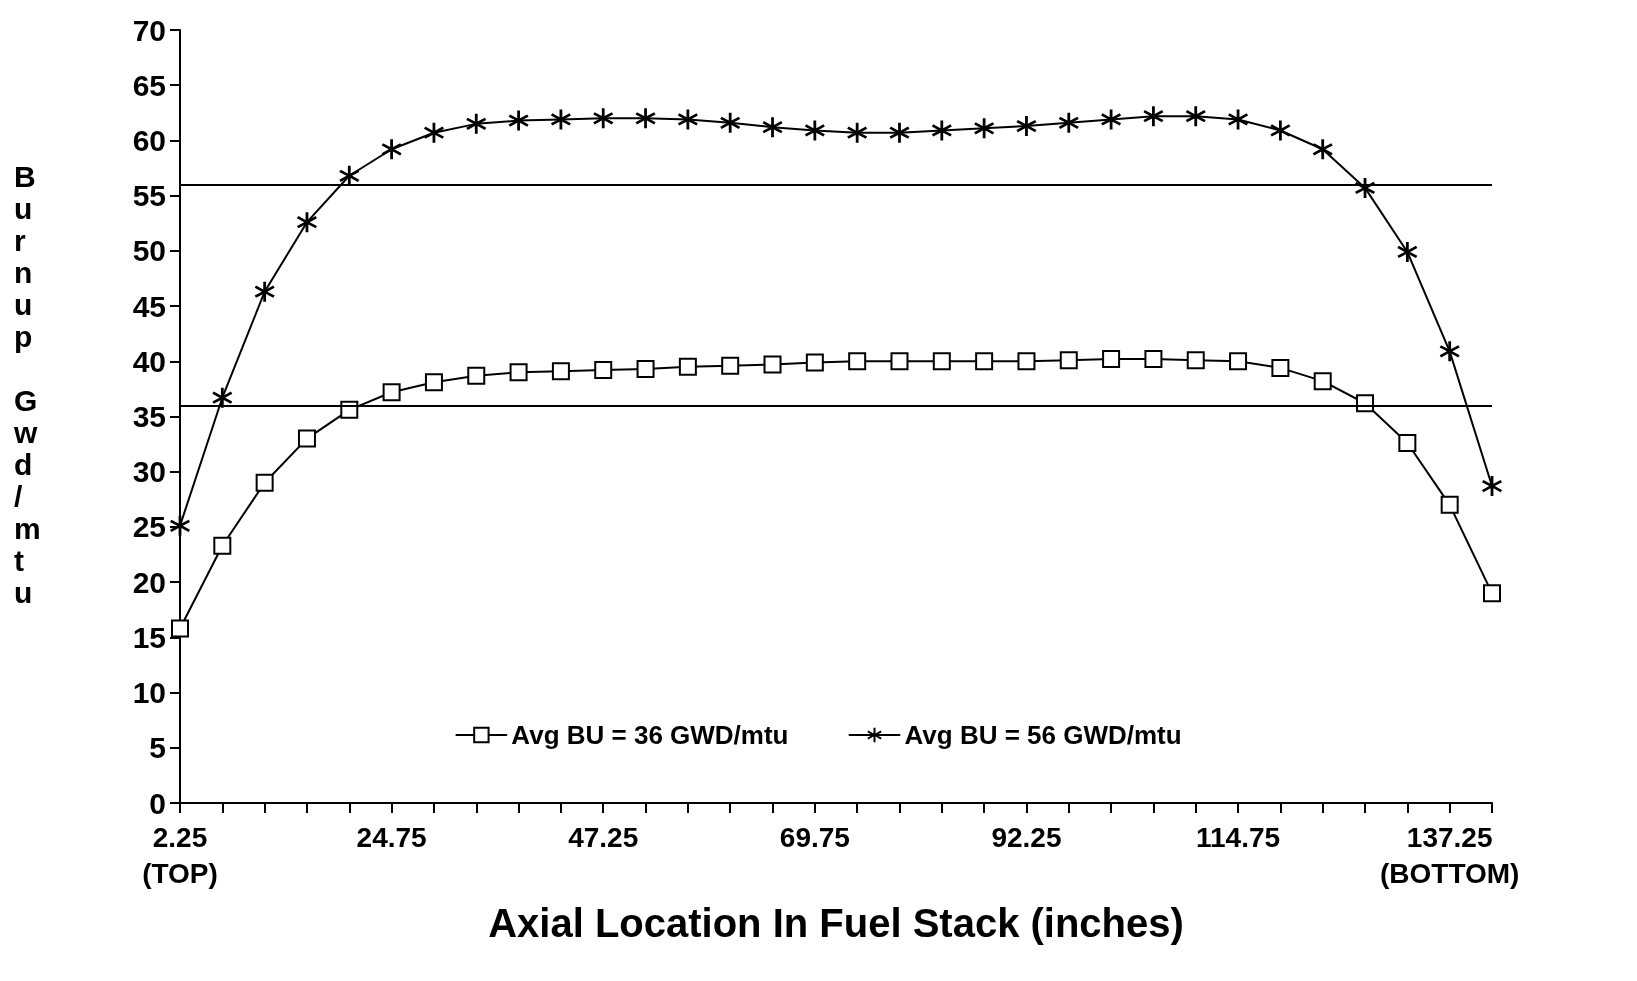  Describe the element at coordinates (149, 196) in the screenshot. I see `y-tick-label: 55` at that location.